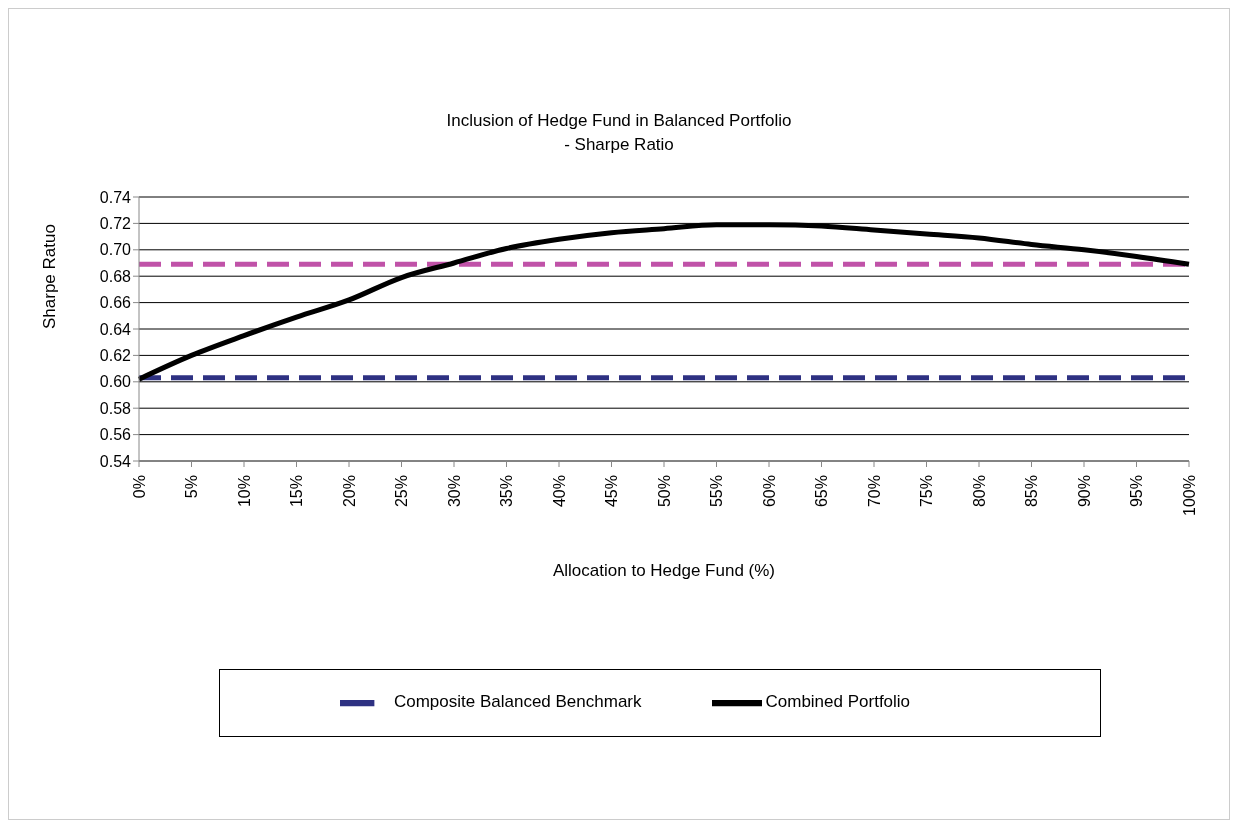 The image size is (1243, 835). What do you see at coordinates (296, 491) in the screenshot?
I see `x-tick-label: 15%` at bounding box center [296, 491].